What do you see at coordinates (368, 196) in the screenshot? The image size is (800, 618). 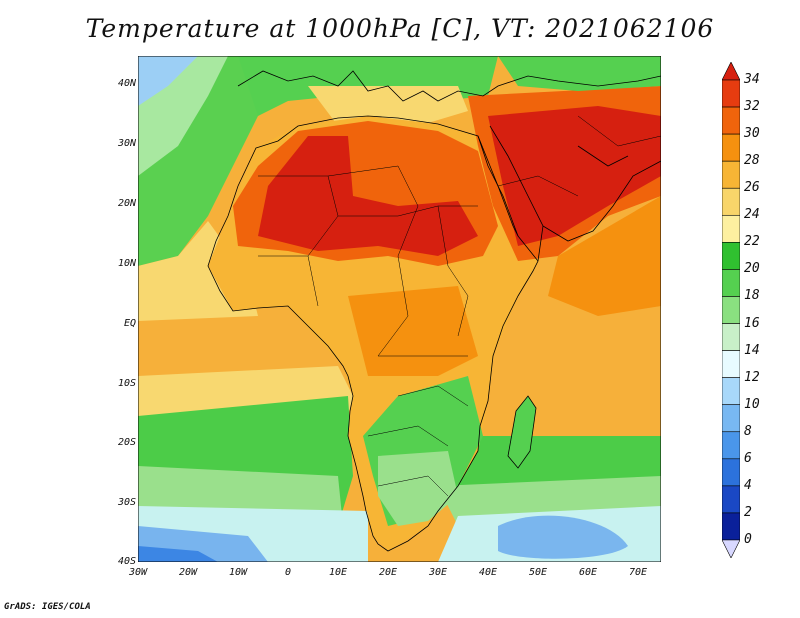 I see `sahara-core` at bounding box center [368, 196].